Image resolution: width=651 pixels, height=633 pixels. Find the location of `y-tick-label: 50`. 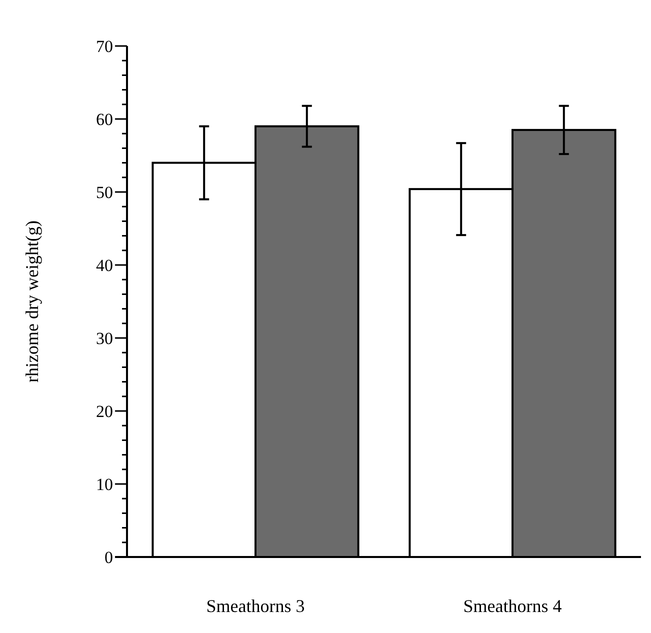

y-tick-label: 50 is located at coordinates (104, 192).